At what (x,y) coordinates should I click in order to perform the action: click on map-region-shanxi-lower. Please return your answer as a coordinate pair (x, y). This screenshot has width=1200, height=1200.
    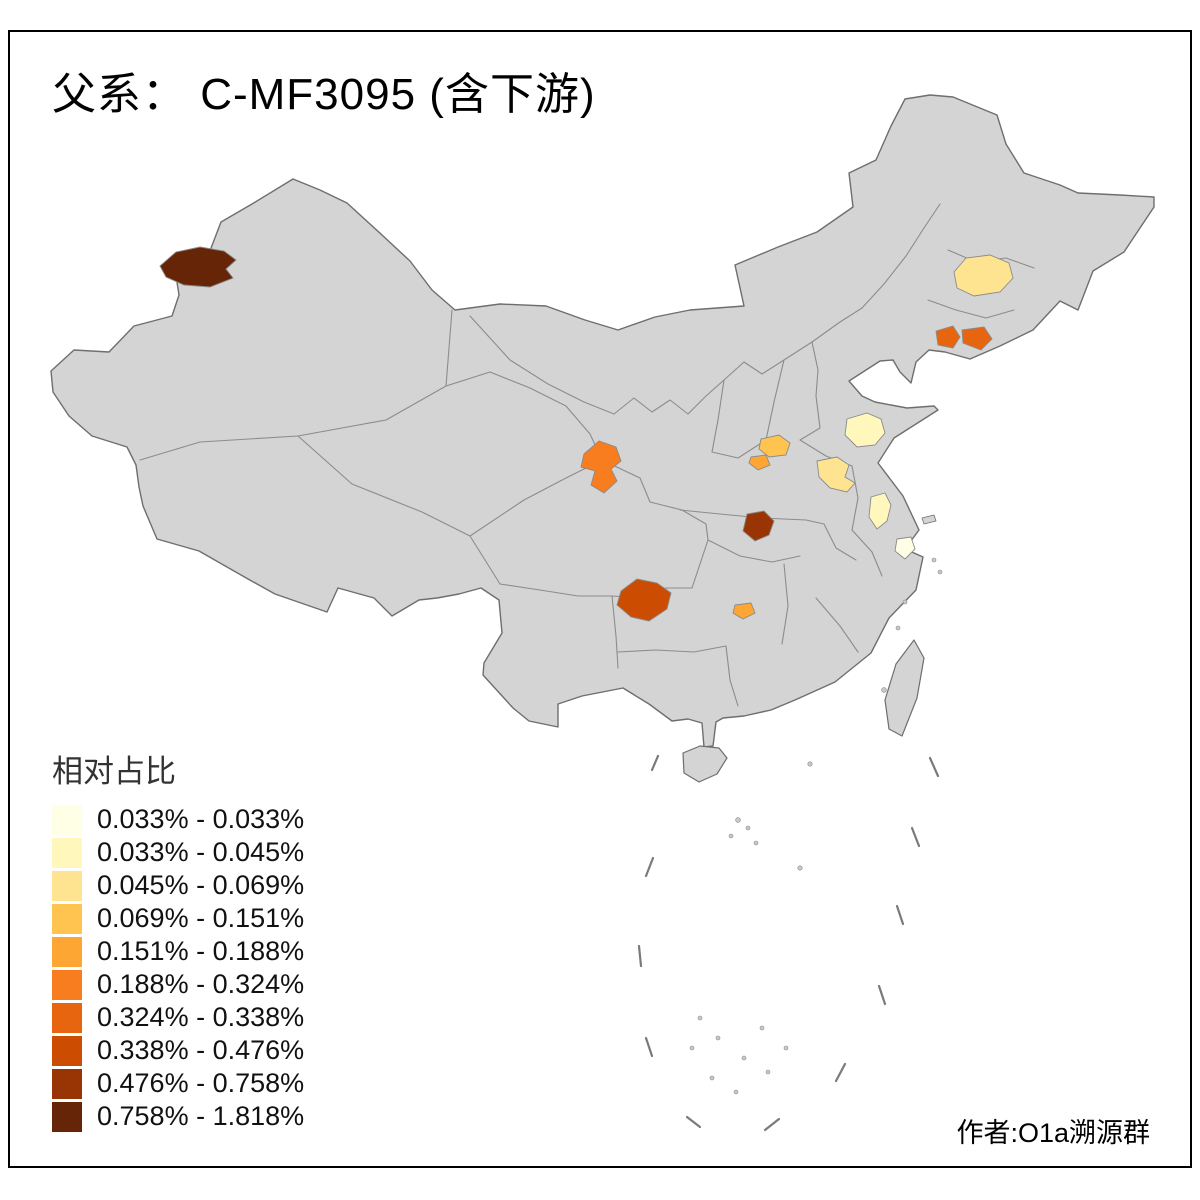
    Looking at the image, I should click on (759, 462).